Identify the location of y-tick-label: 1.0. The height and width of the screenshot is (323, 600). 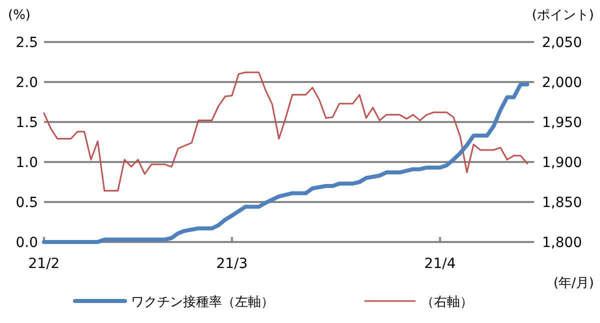
(27, 163).